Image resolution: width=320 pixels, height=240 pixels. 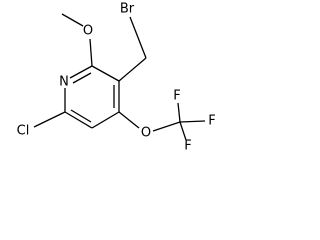 What do you see at coordinates (64, 82) in the screenshot?
I see `atom-label: N` at bounding box center [64, 82].